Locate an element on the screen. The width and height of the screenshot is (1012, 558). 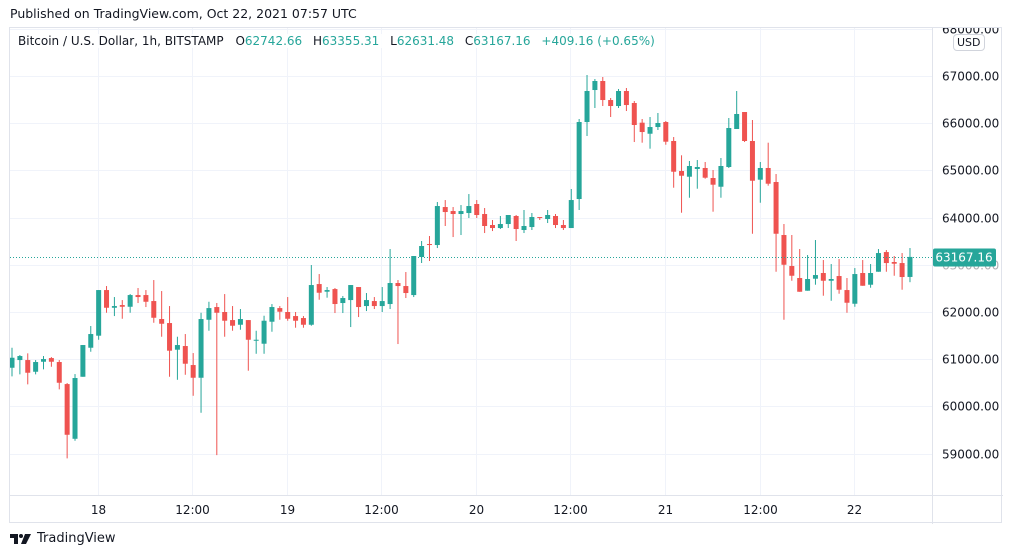
time-axis: 18 12:00 19 12:00 20 12:00 21 12:00 22 is located at coordinates (476, 510).